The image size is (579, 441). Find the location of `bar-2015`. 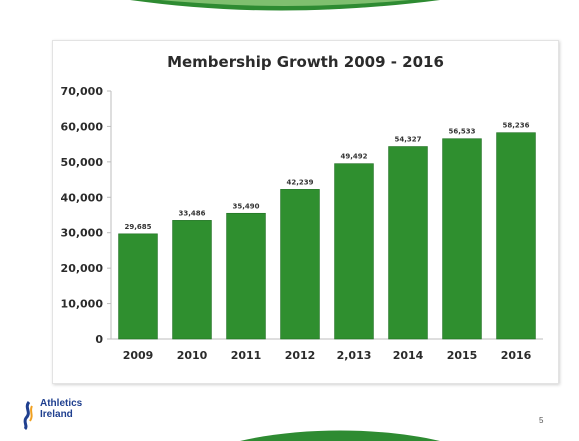

bar-2015 is located at coordinates (462, 239).